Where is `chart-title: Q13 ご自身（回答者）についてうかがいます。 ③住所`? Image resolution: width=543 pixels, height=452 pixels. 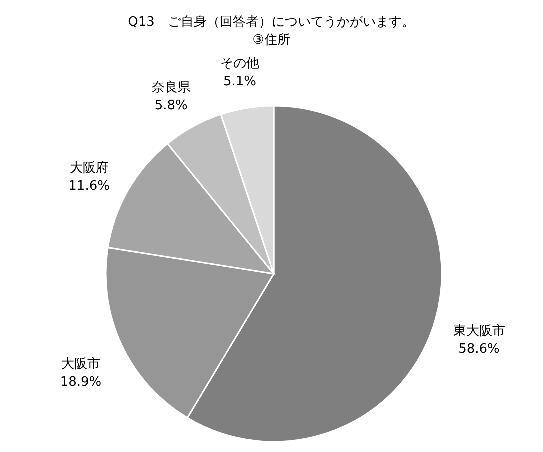
chart-title: Q13 ご自身（回答者）についてうかがいます。 ③住所 is located at coordinates (271, 31).